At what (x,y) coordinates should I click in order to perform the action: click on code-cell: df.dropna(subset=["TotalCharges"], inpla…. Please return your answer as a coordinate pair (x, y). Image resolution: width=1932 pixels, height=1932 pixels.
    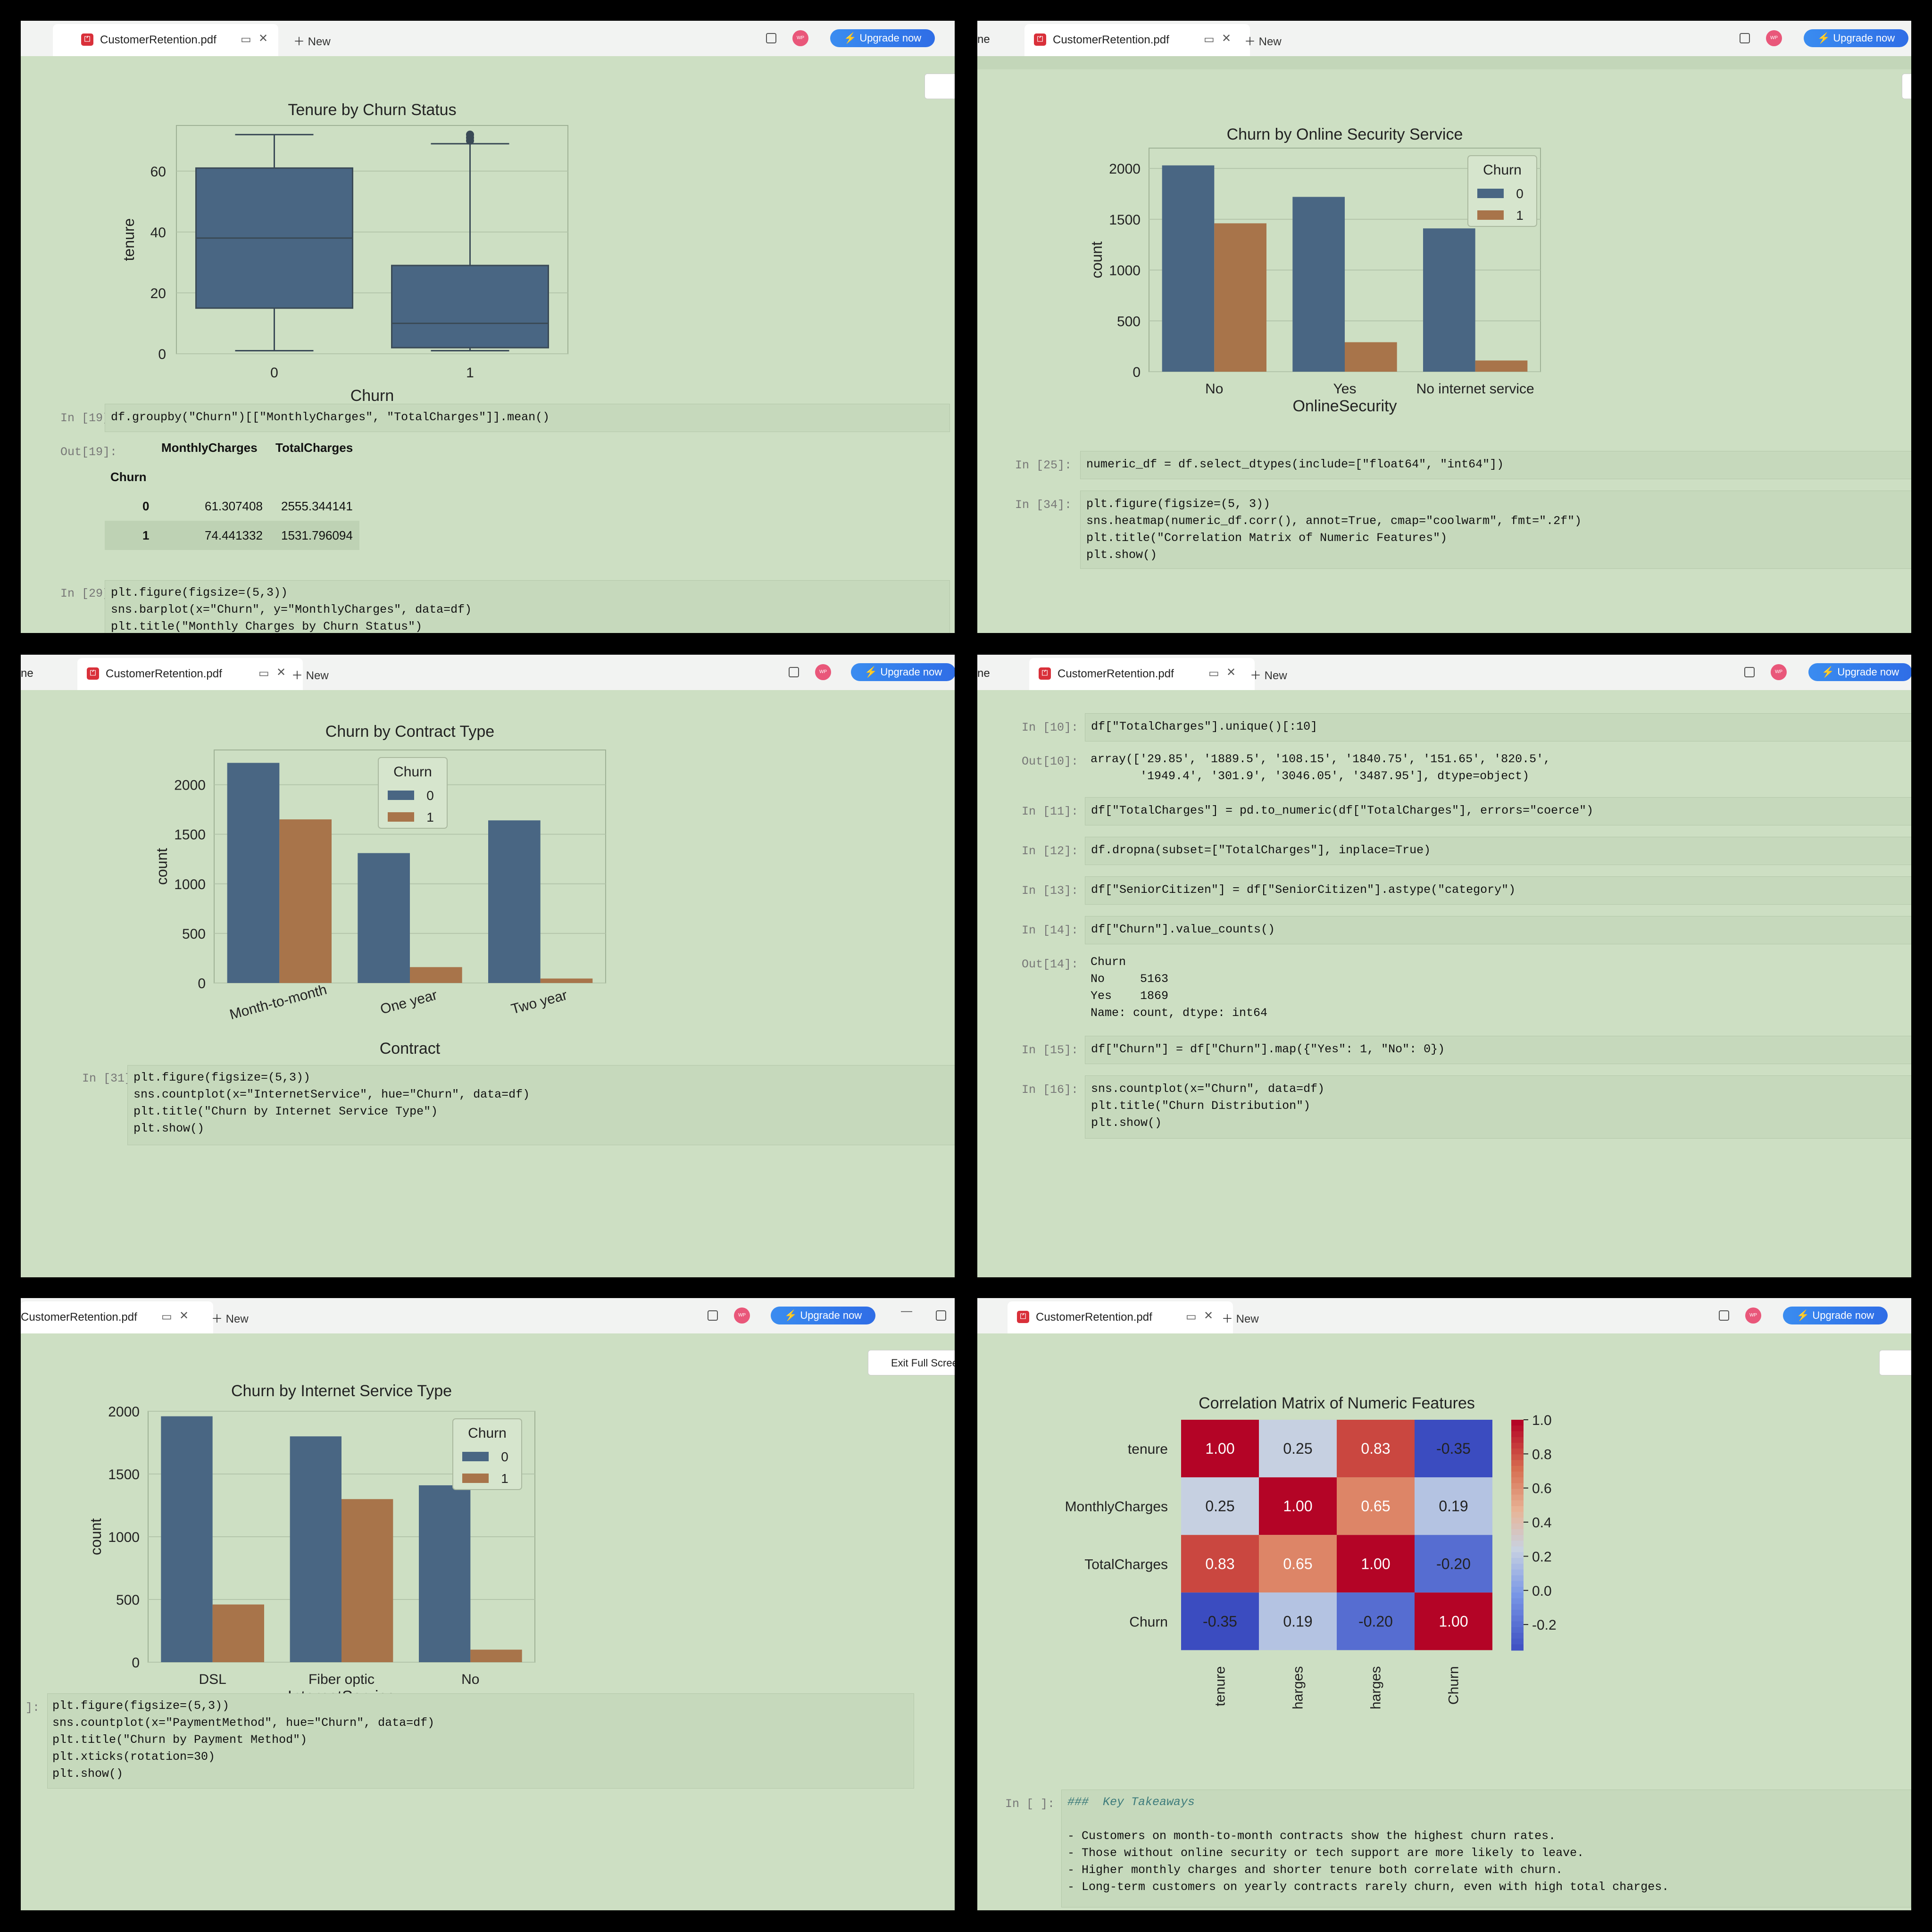
    Looking at the image, I should click on (1498, 851).